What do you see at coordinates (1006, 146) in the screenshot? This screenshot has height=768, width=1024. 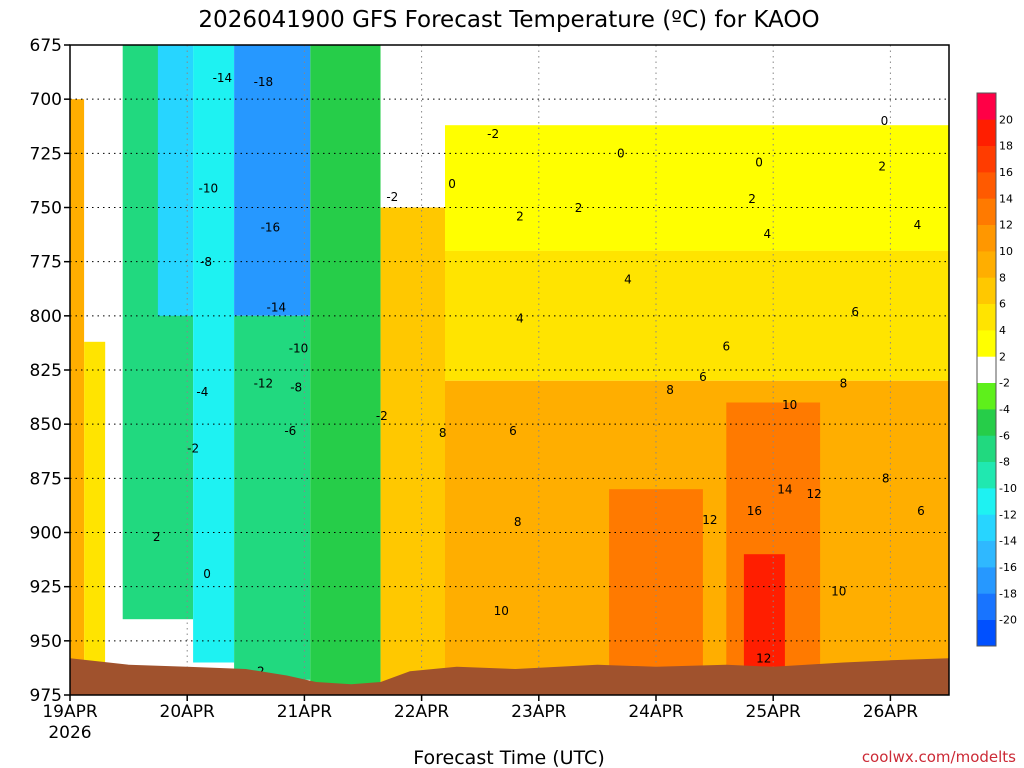 I see `colorbar-label-18: 18` at bounding box center [1006, 146].